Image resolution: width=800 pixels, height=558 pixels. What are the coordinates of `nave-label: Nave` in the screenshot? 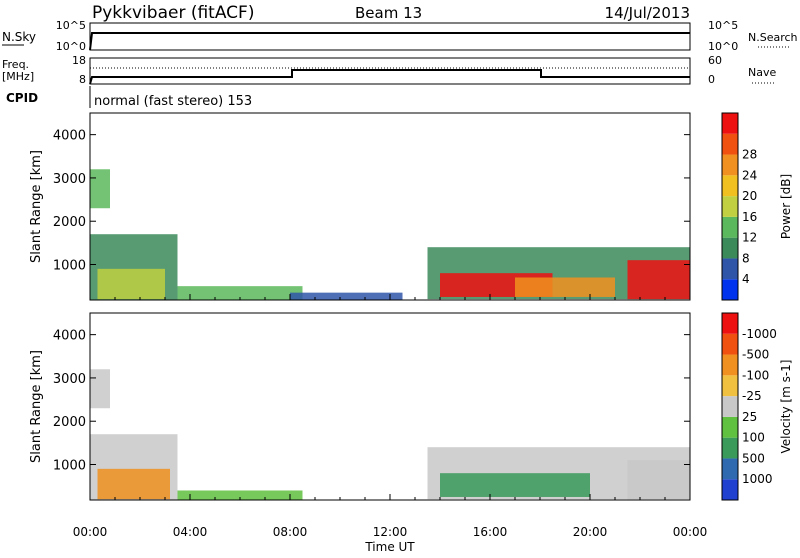 It's located at (762, 72).